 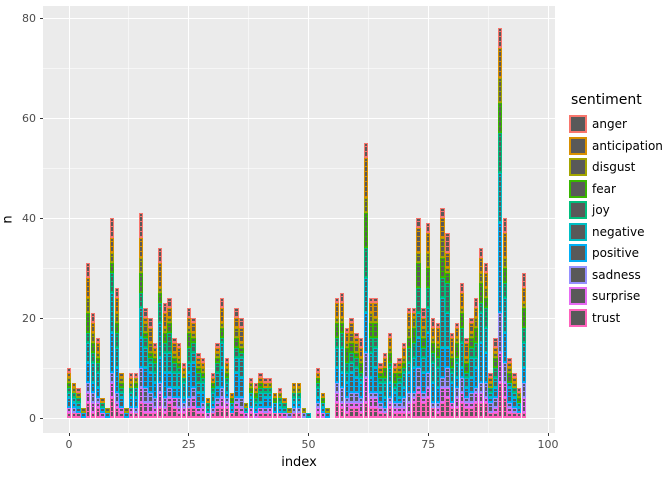 What do you see at coordinates (578, 145) in the screenshot?
I see `legend-key-swatch-anticipation` at bounding box center [578, 145].